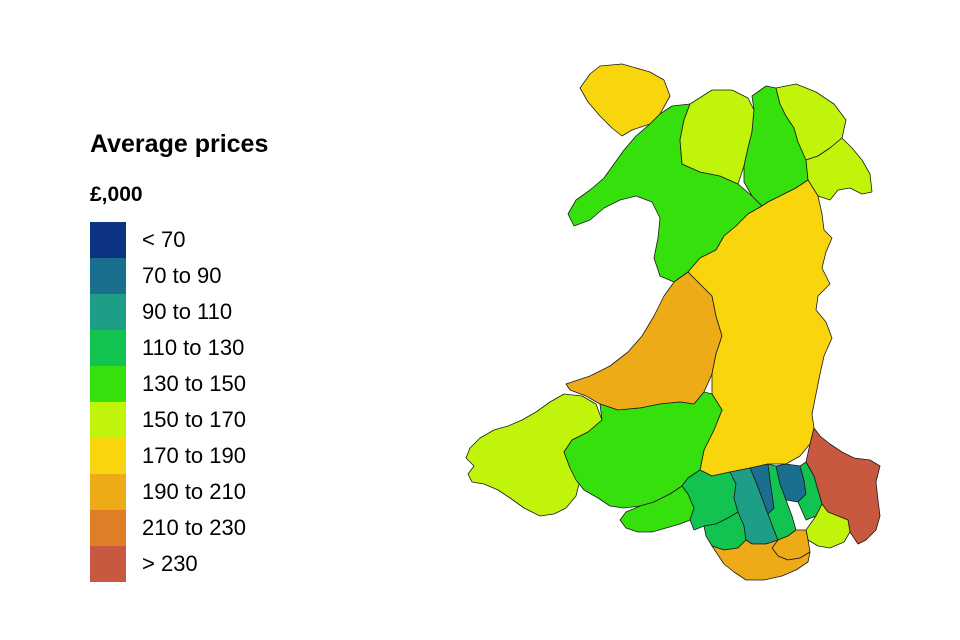  Describe the element at coordinates (828, 526) in the screenshot. I see `region-newport` at that location.